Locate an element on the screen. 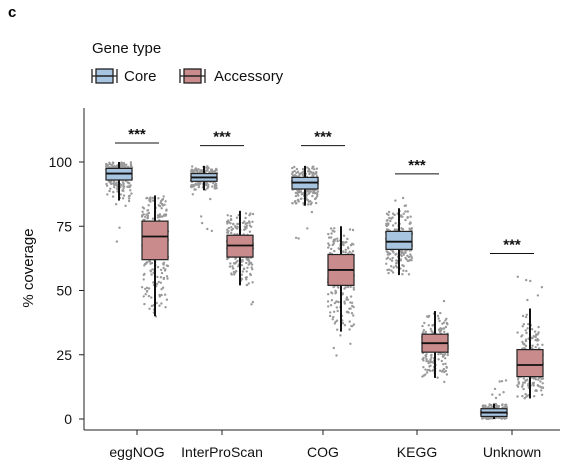 Image resolution: width=574 pixels, height=465 pixels. y-tick-label: 0 is located at coordinates (68, 419).